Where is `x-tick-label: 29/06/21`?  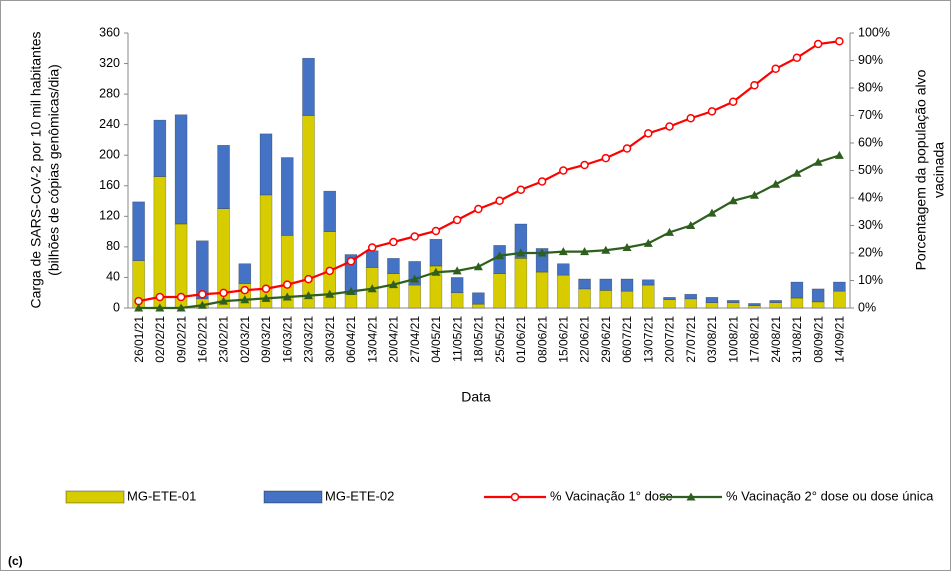
x-tick-label: 29/06/21 is located at coordinates (606, 339).